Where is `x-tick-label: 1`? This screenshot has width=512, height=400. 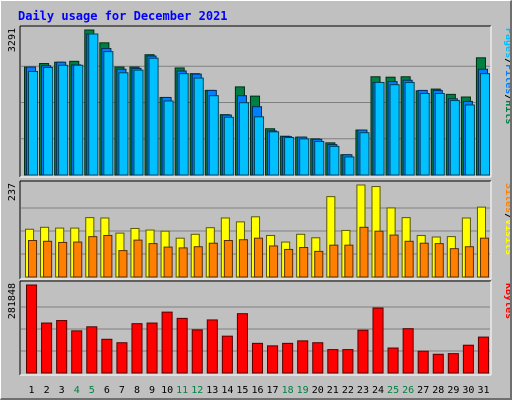
x-tick-label: 1 is located at coordinates (32, 390).